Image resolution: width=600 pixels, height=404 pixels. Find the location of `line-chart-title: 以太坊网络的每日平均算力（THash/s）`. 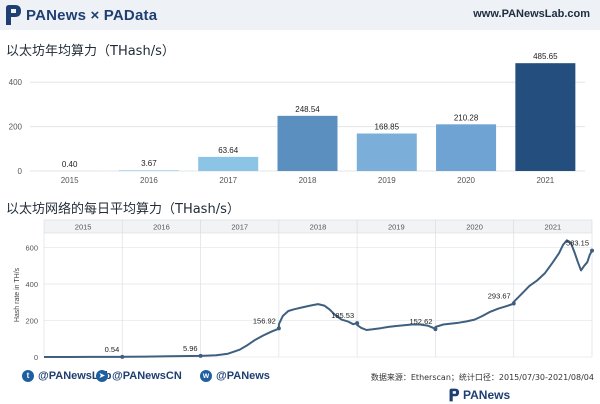

line-chart-title: 以太坊网络的每日平均算力（THash/s） is located at coordinates (123, 209).